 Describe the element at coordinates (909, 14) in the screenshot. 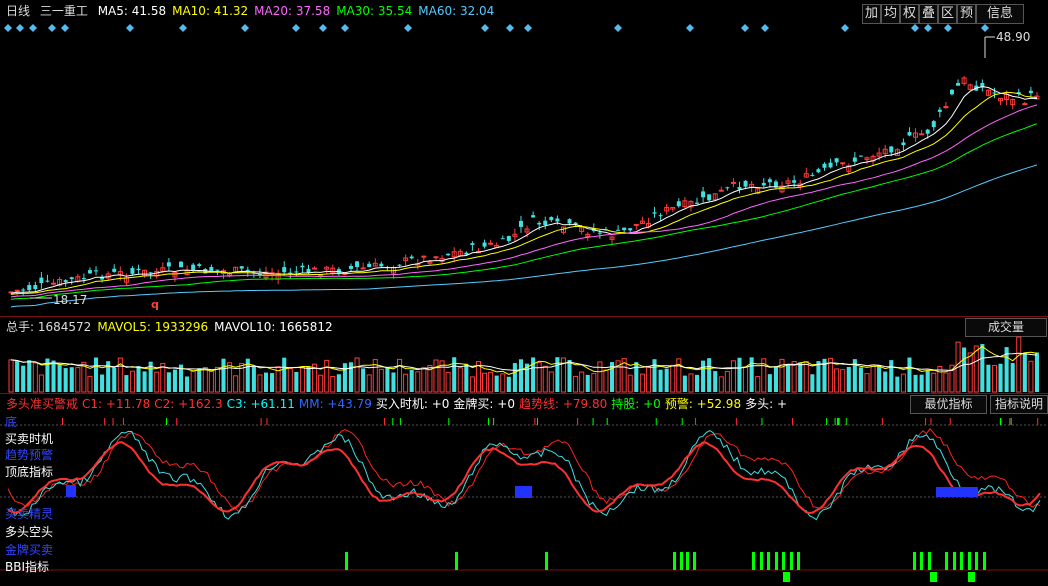

I see `toolbar-button: 权` at that location.